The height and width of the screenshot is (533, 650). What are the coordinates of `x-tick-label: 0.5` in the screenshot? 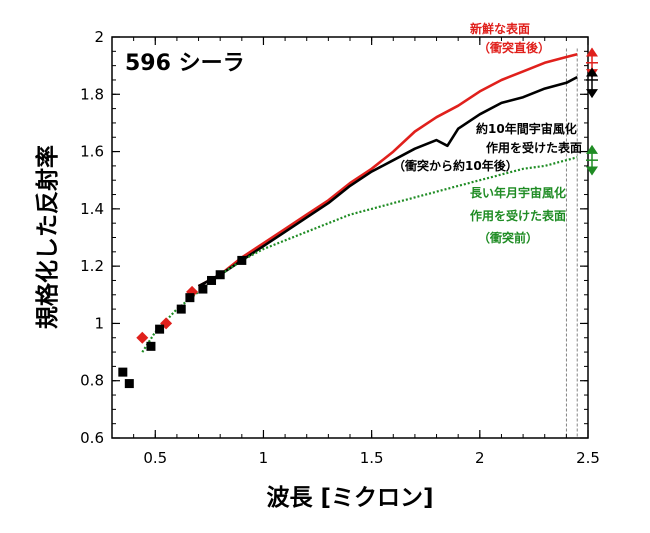 It's located at (155, 458).